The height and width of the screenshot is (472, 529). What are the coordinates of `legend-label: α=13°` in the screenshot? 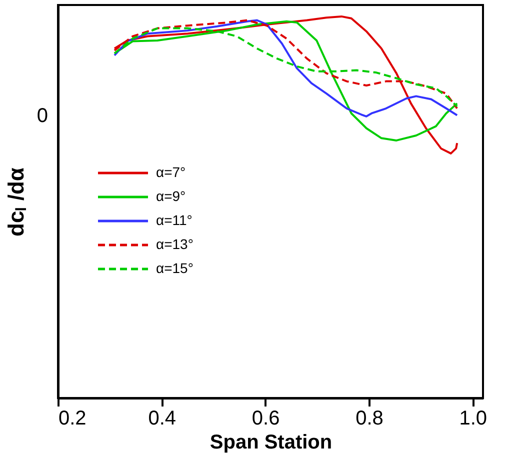 It's located at (175, 244).